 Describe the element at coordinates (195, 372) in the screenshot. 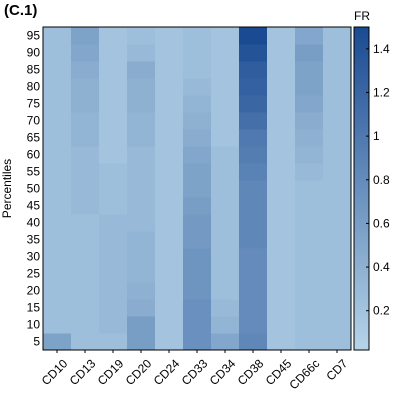

I see `x-tick-label: CD33` at that location.